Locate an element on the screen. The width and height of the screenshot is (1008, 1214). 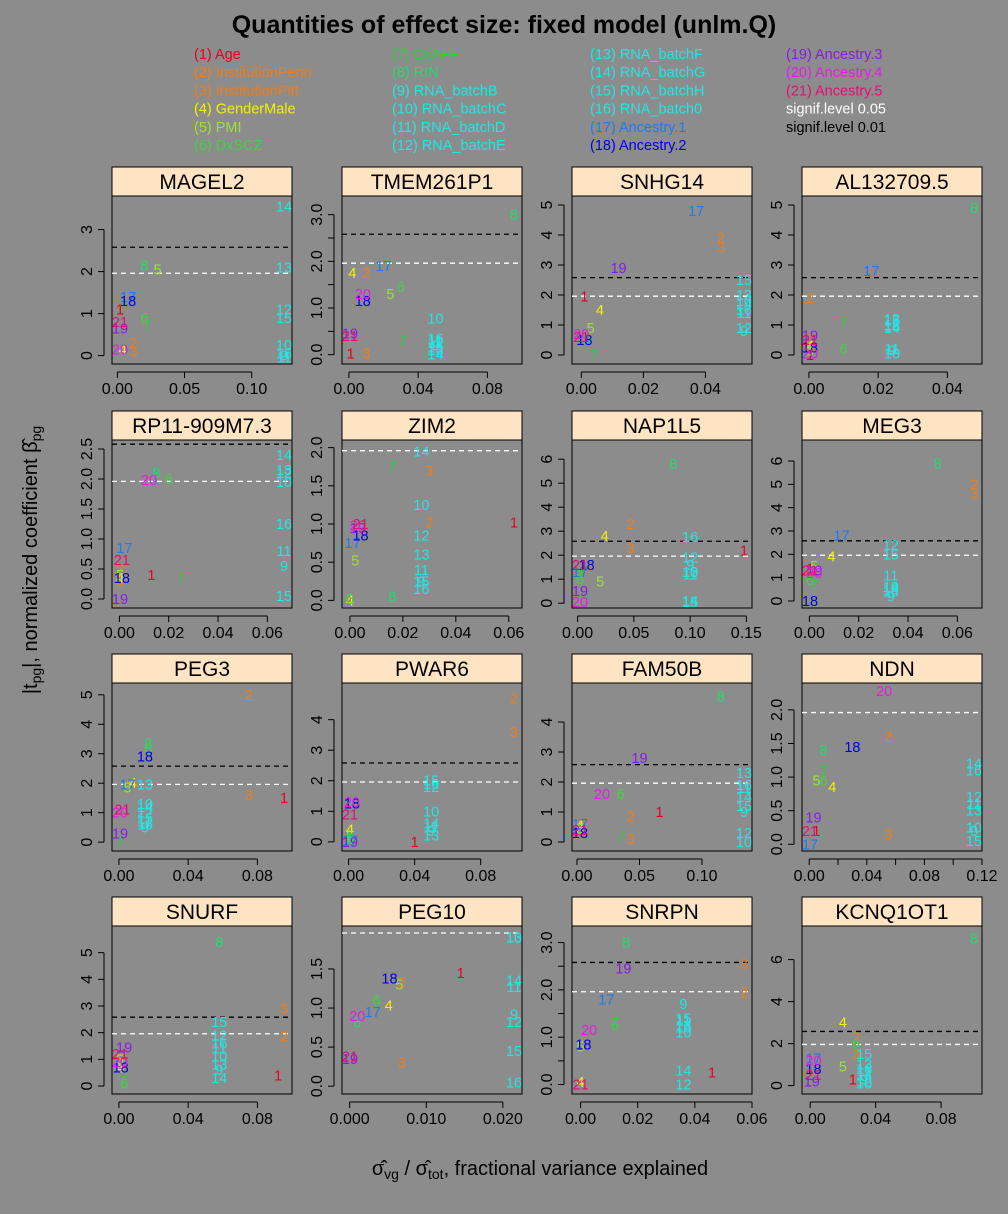
panel-title: AL132709.5 is located at coordinates (891, 182).